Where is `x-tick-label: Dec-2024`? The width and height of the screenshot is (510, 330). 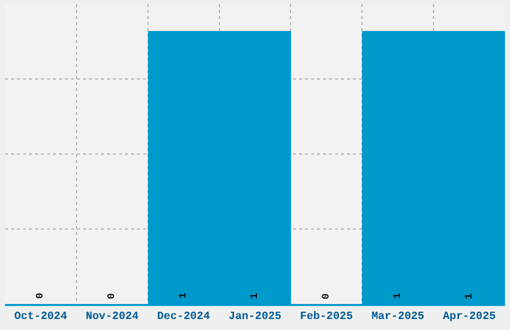
x-tick-label: Dec-2024 is located at coordinates (183, 317).